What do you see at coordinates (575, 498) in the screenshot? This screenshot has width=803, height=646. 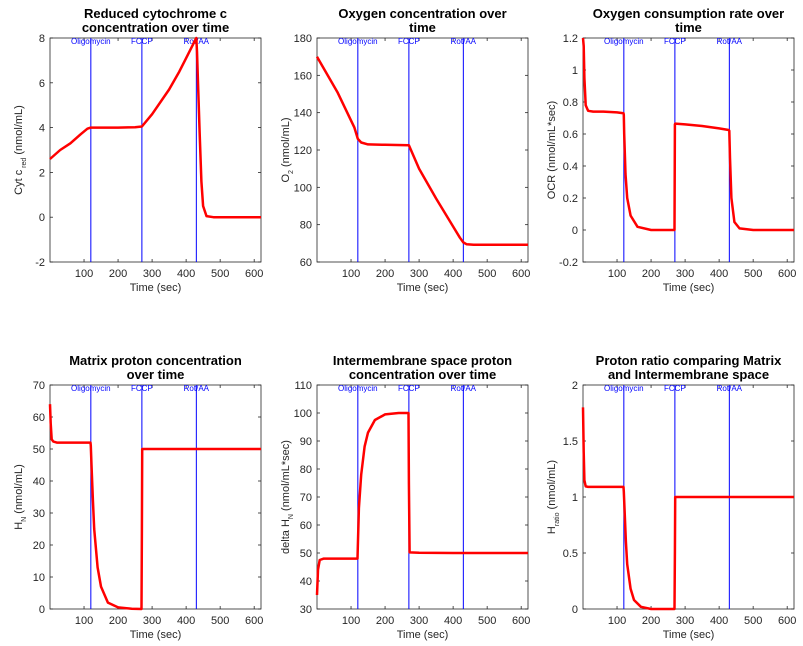 I see `y-tick-label: 1` at bounding box center [575, 498].